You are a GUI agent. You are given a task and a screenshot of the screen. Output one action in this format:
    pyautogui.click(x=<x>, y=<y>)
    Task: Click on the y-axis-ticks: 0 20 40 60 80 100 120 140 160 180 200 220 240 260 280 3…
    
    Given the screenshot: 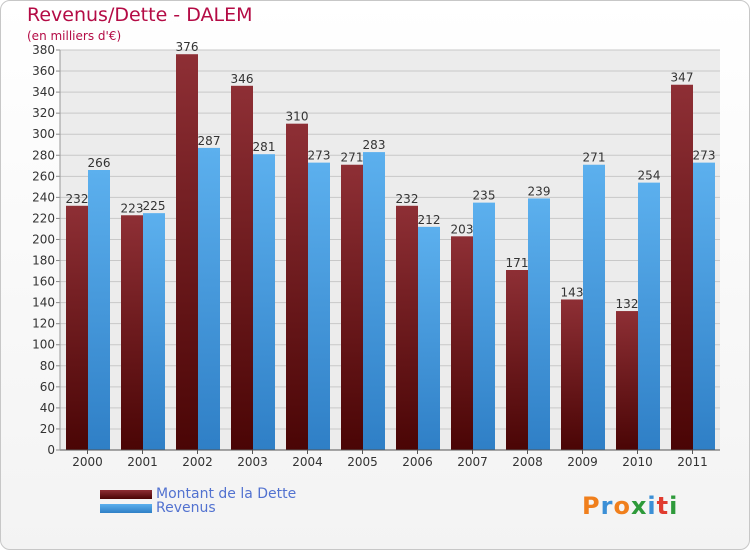 What is the action you would take?
    pyautogui.click(x=46, y=250)
    